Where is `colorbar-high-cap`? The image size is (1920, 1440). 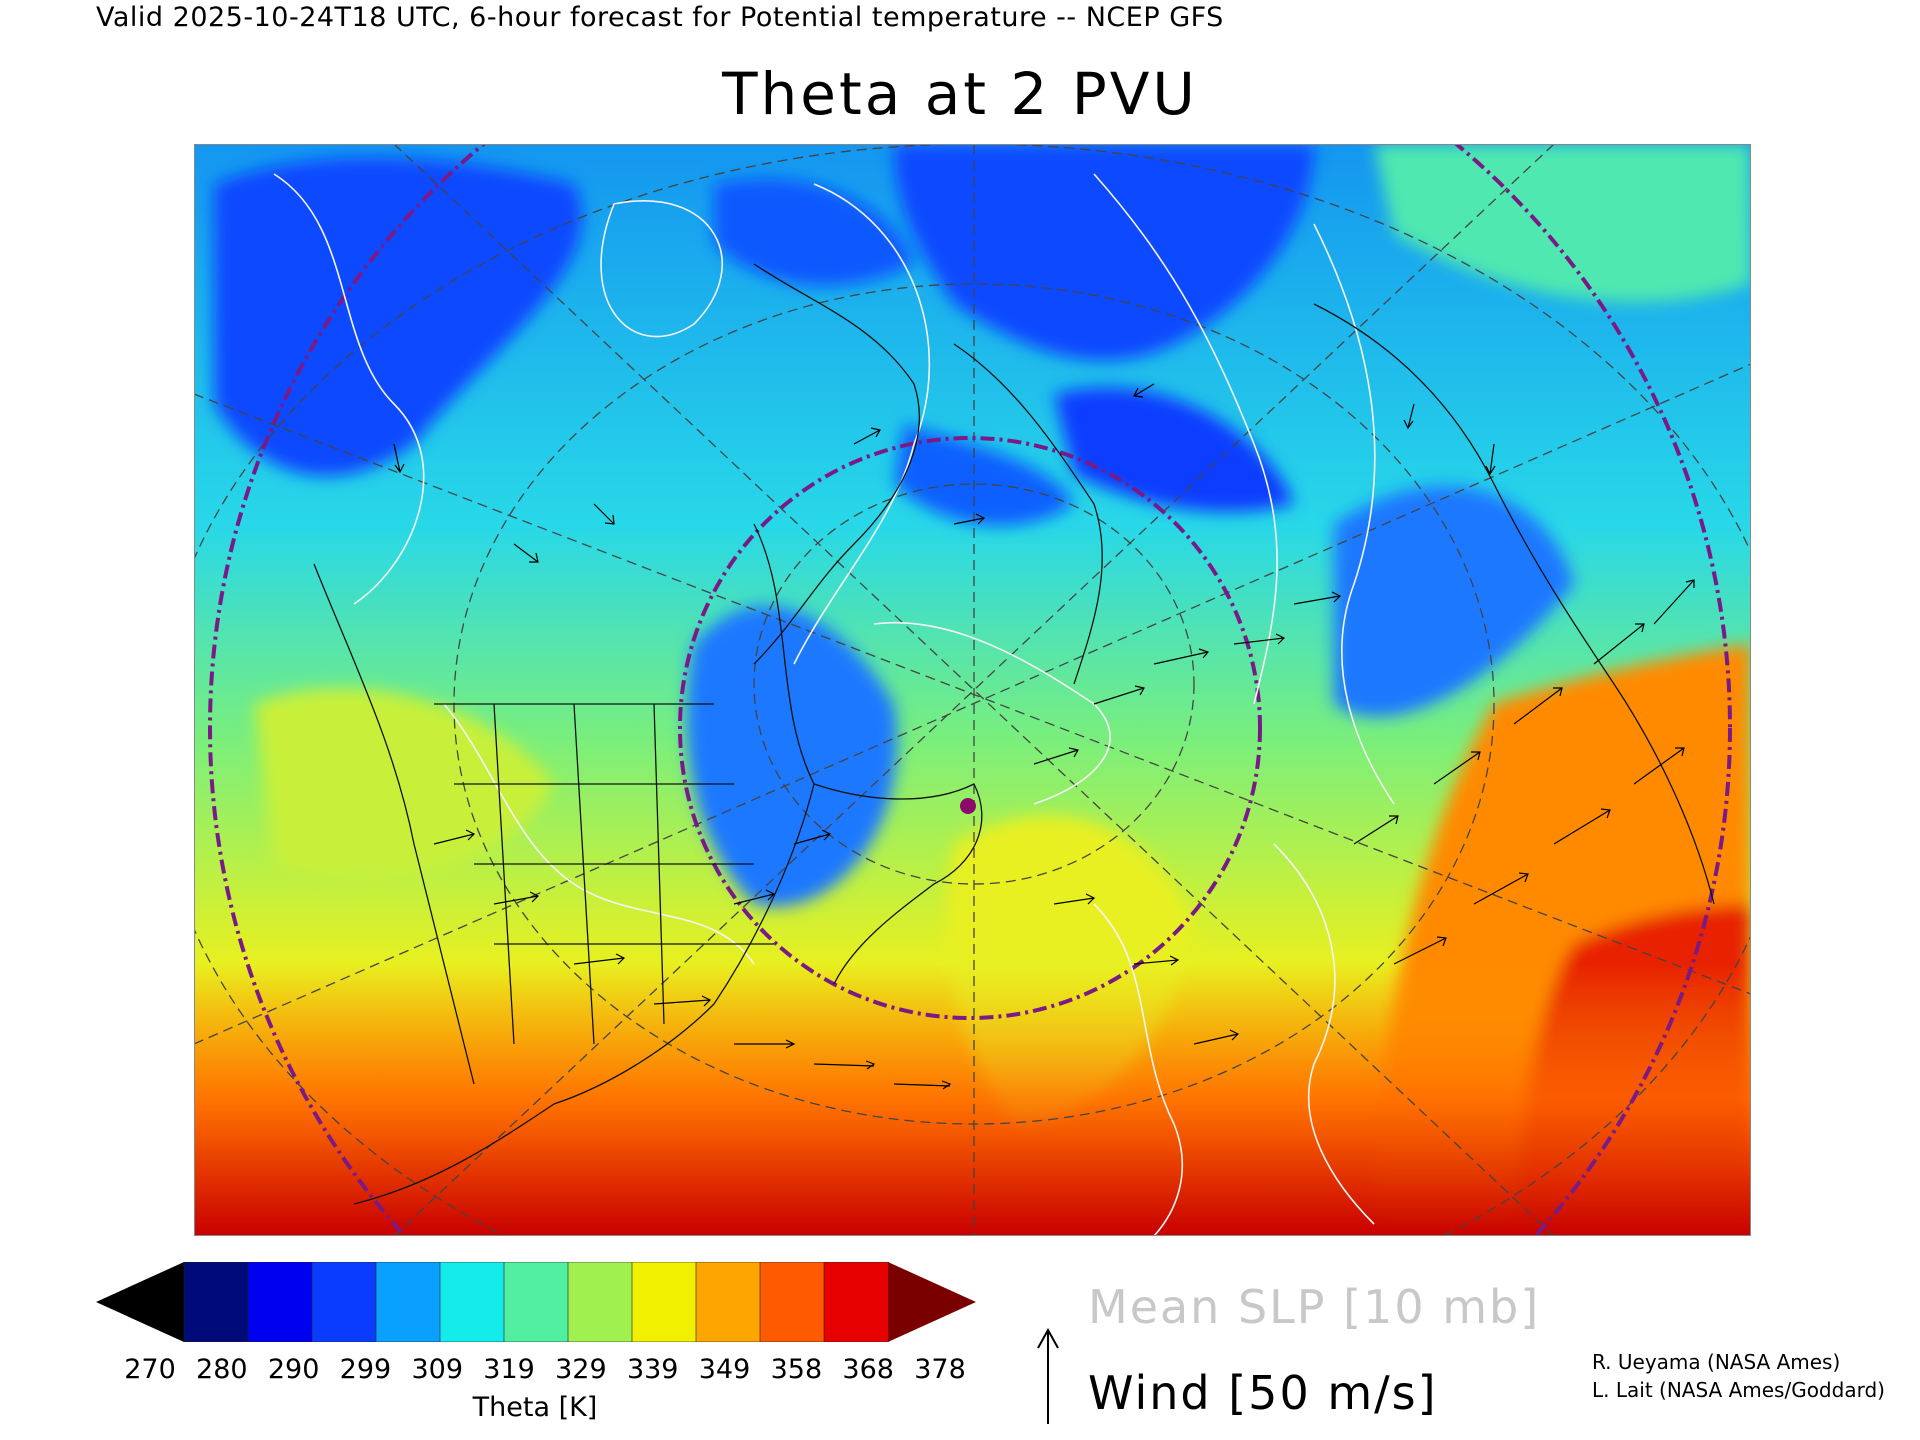
colorbar-high-cap is located at coordinates (932, 1302).